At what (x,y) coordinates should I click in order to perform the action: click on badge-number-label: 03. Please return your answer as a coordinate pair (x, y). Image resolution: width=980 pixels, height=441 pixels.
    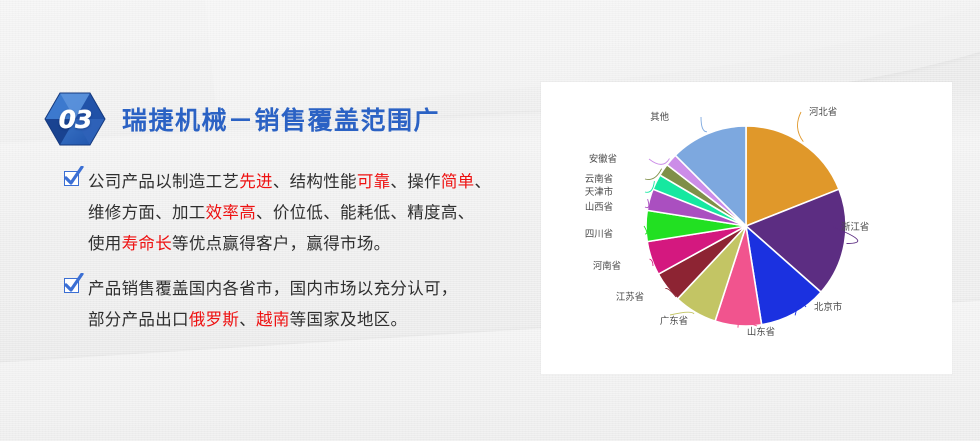
    Looking at the image, I should click on (75, 119).